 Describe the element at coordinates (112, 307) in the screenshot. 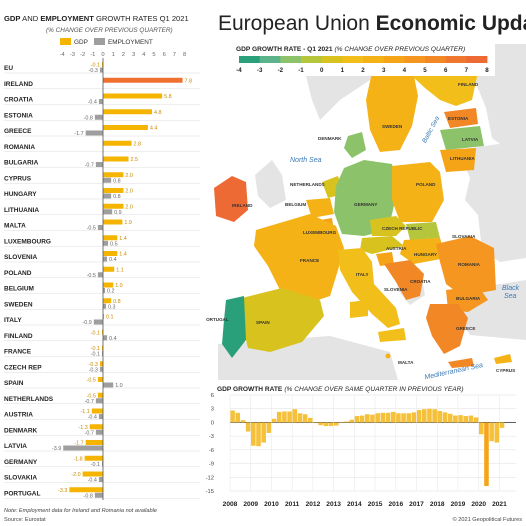

I see `employment-value-label: 0.3` at that location.